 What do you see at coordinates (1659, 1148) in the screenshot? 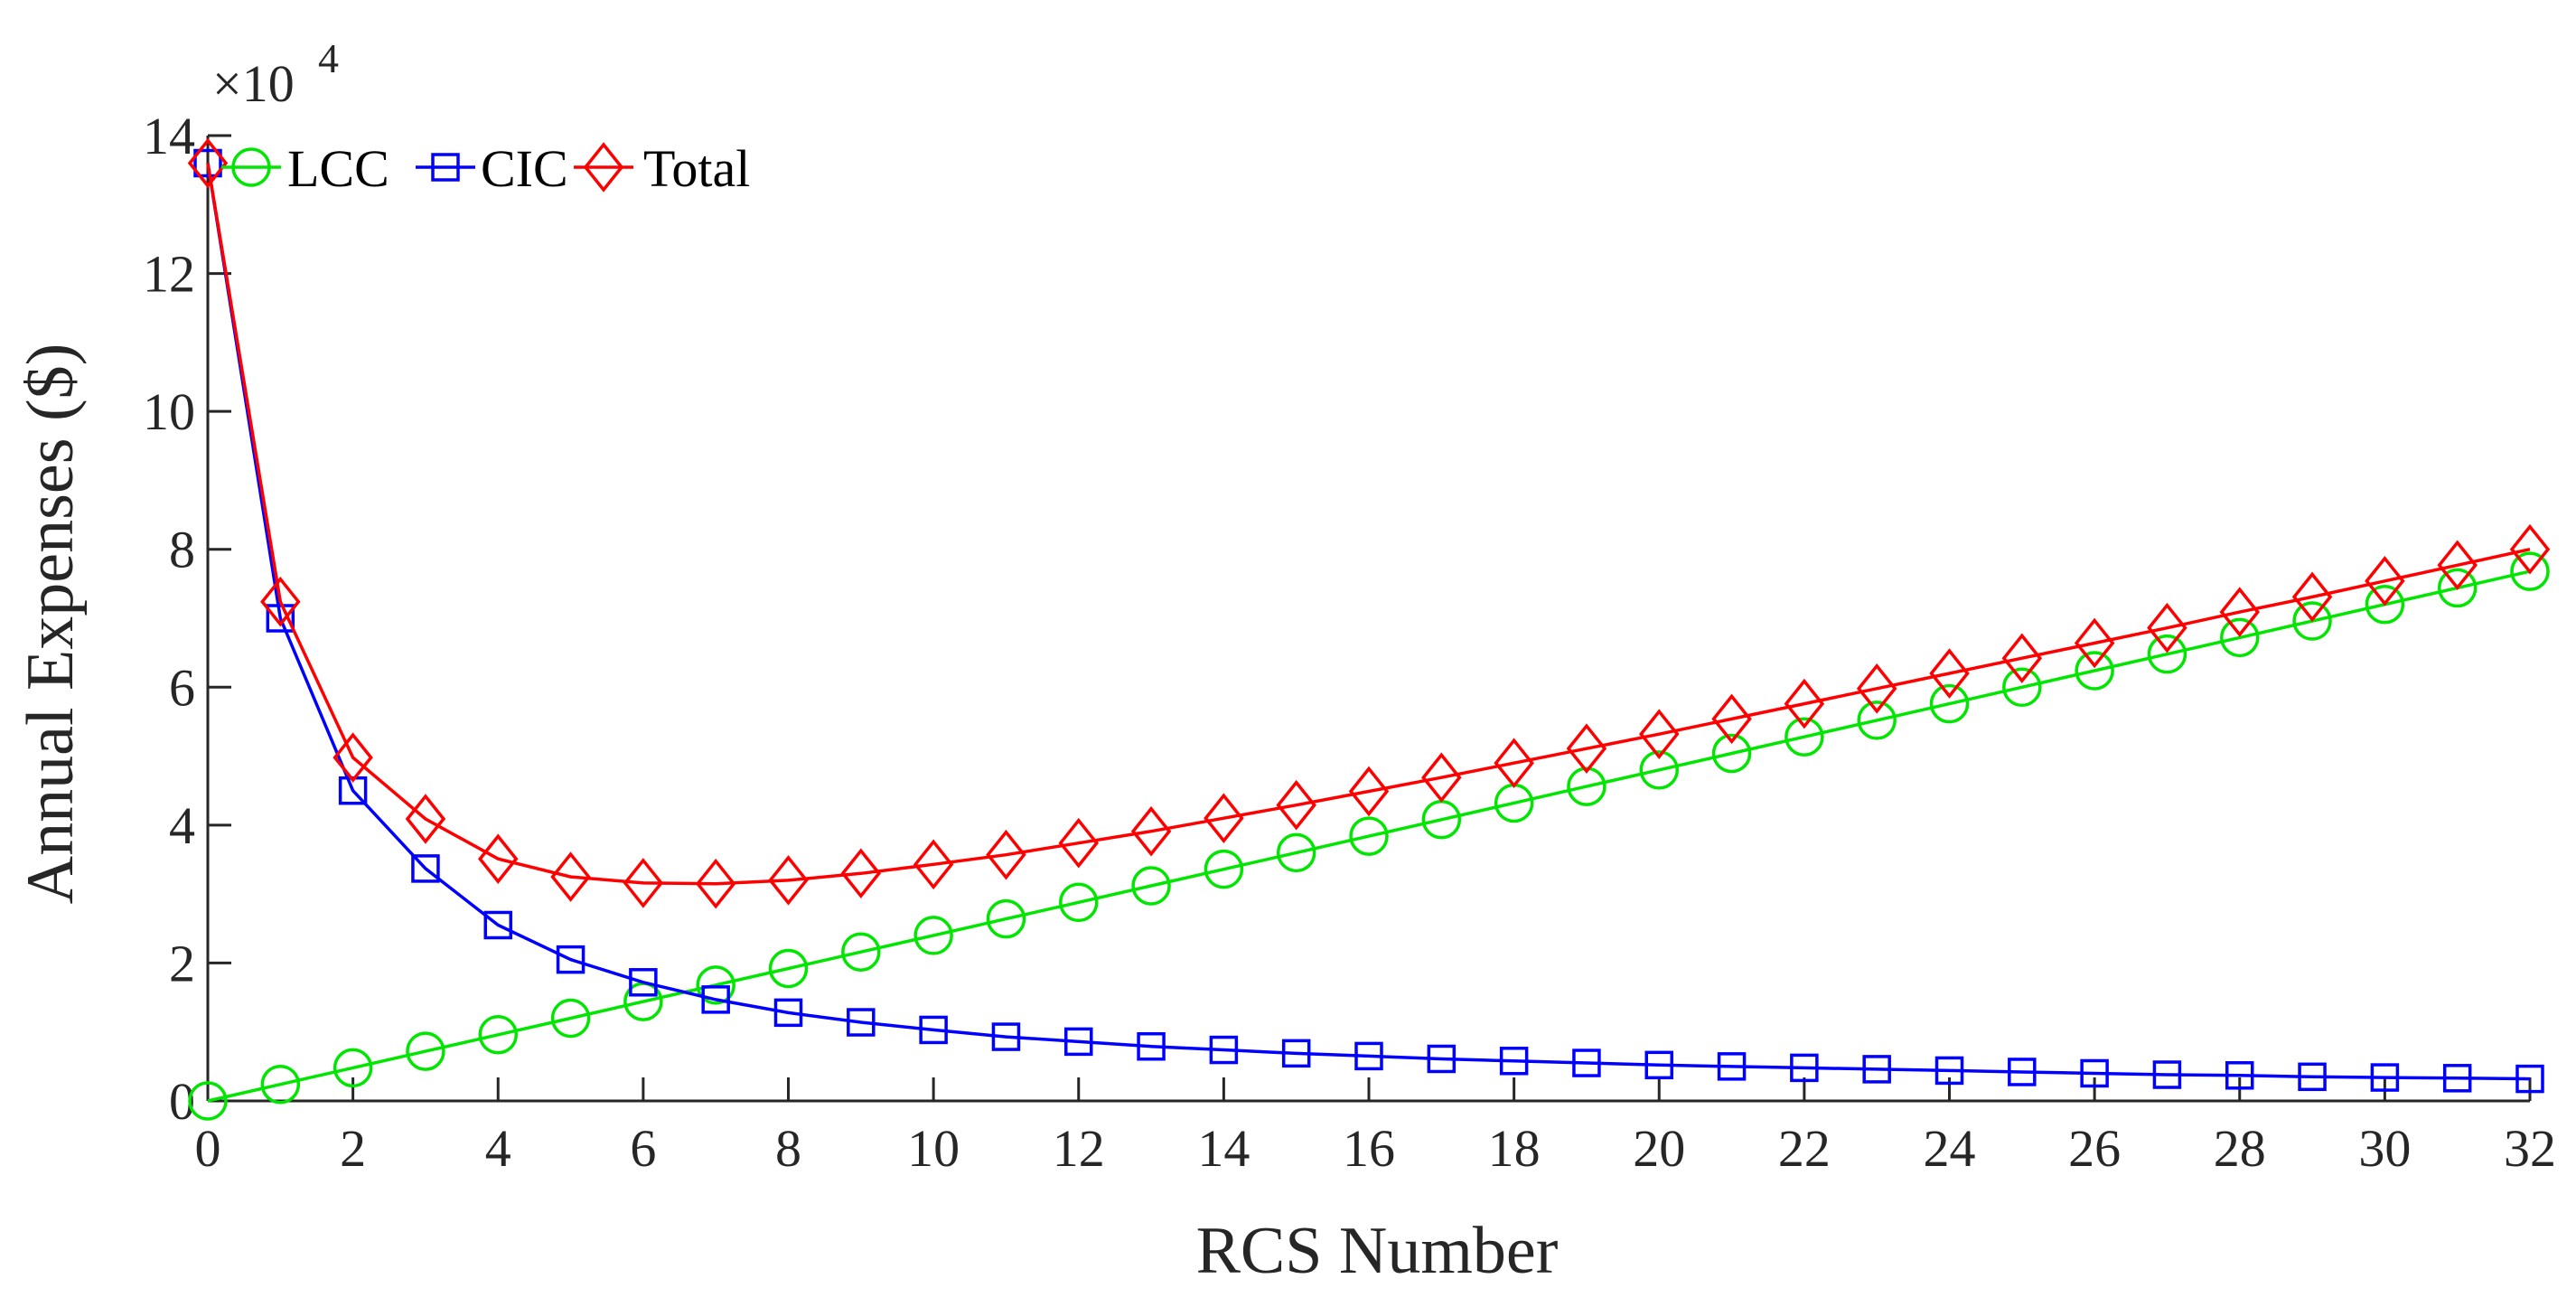
I see `x-tick-label: 20` at bounding box center [1659, 1148].